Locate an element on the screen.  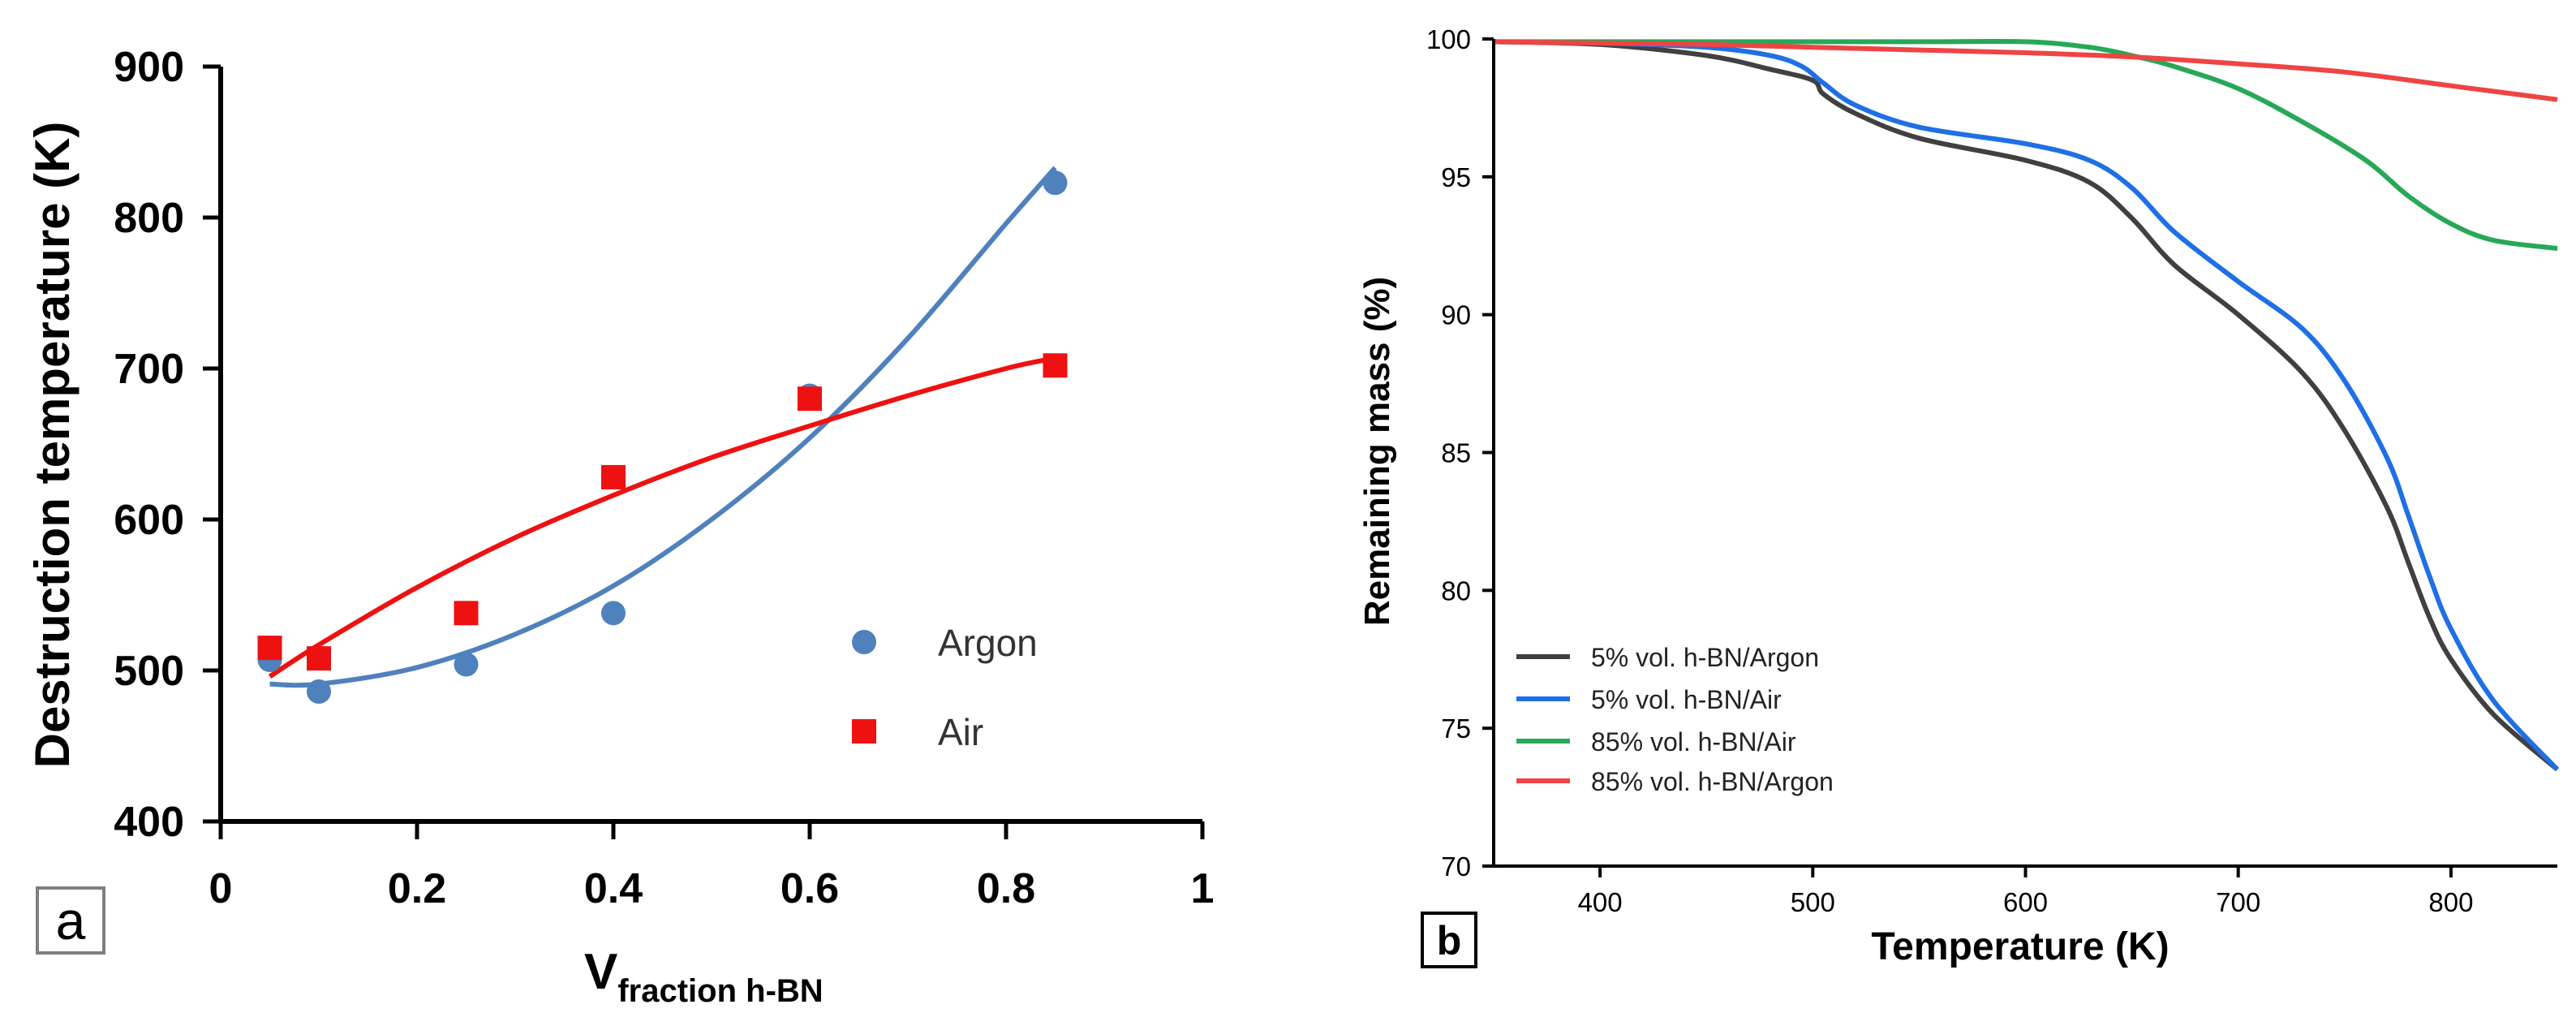
panel-b-x-tick-label: 500 is located at coordinates (1813, 902).